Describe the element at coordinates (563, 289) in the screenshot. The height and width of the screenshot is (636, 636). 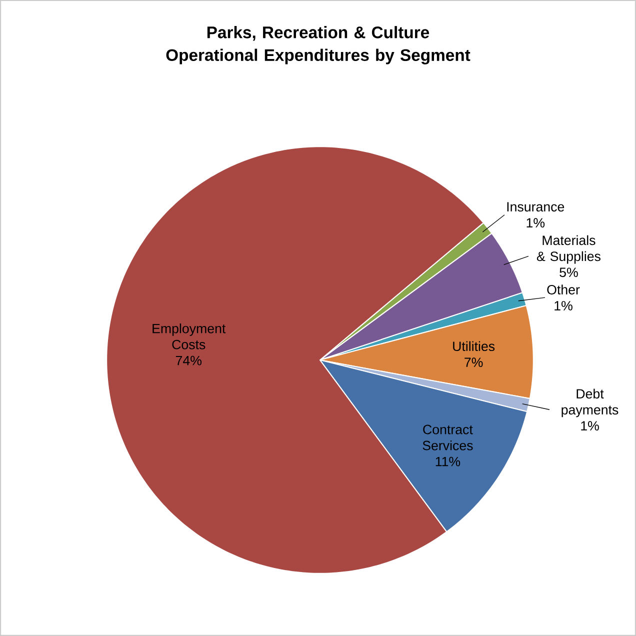
I see `slice-label: Other` at that location.